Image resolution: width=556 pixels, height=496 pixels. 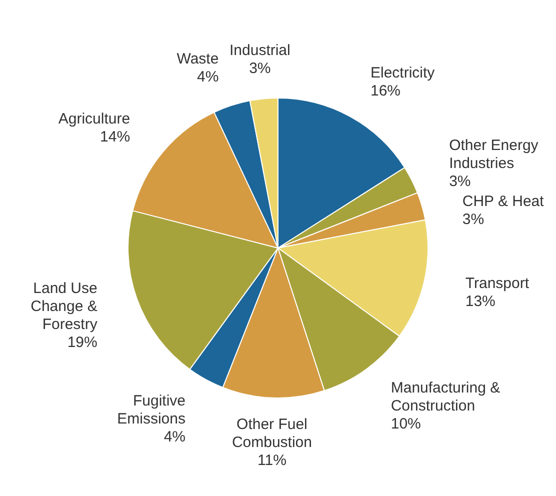 What do you see at coordinates (385, 91) in the screenshot?
I see `data-label: 16%` at bounding box center [385, 91].